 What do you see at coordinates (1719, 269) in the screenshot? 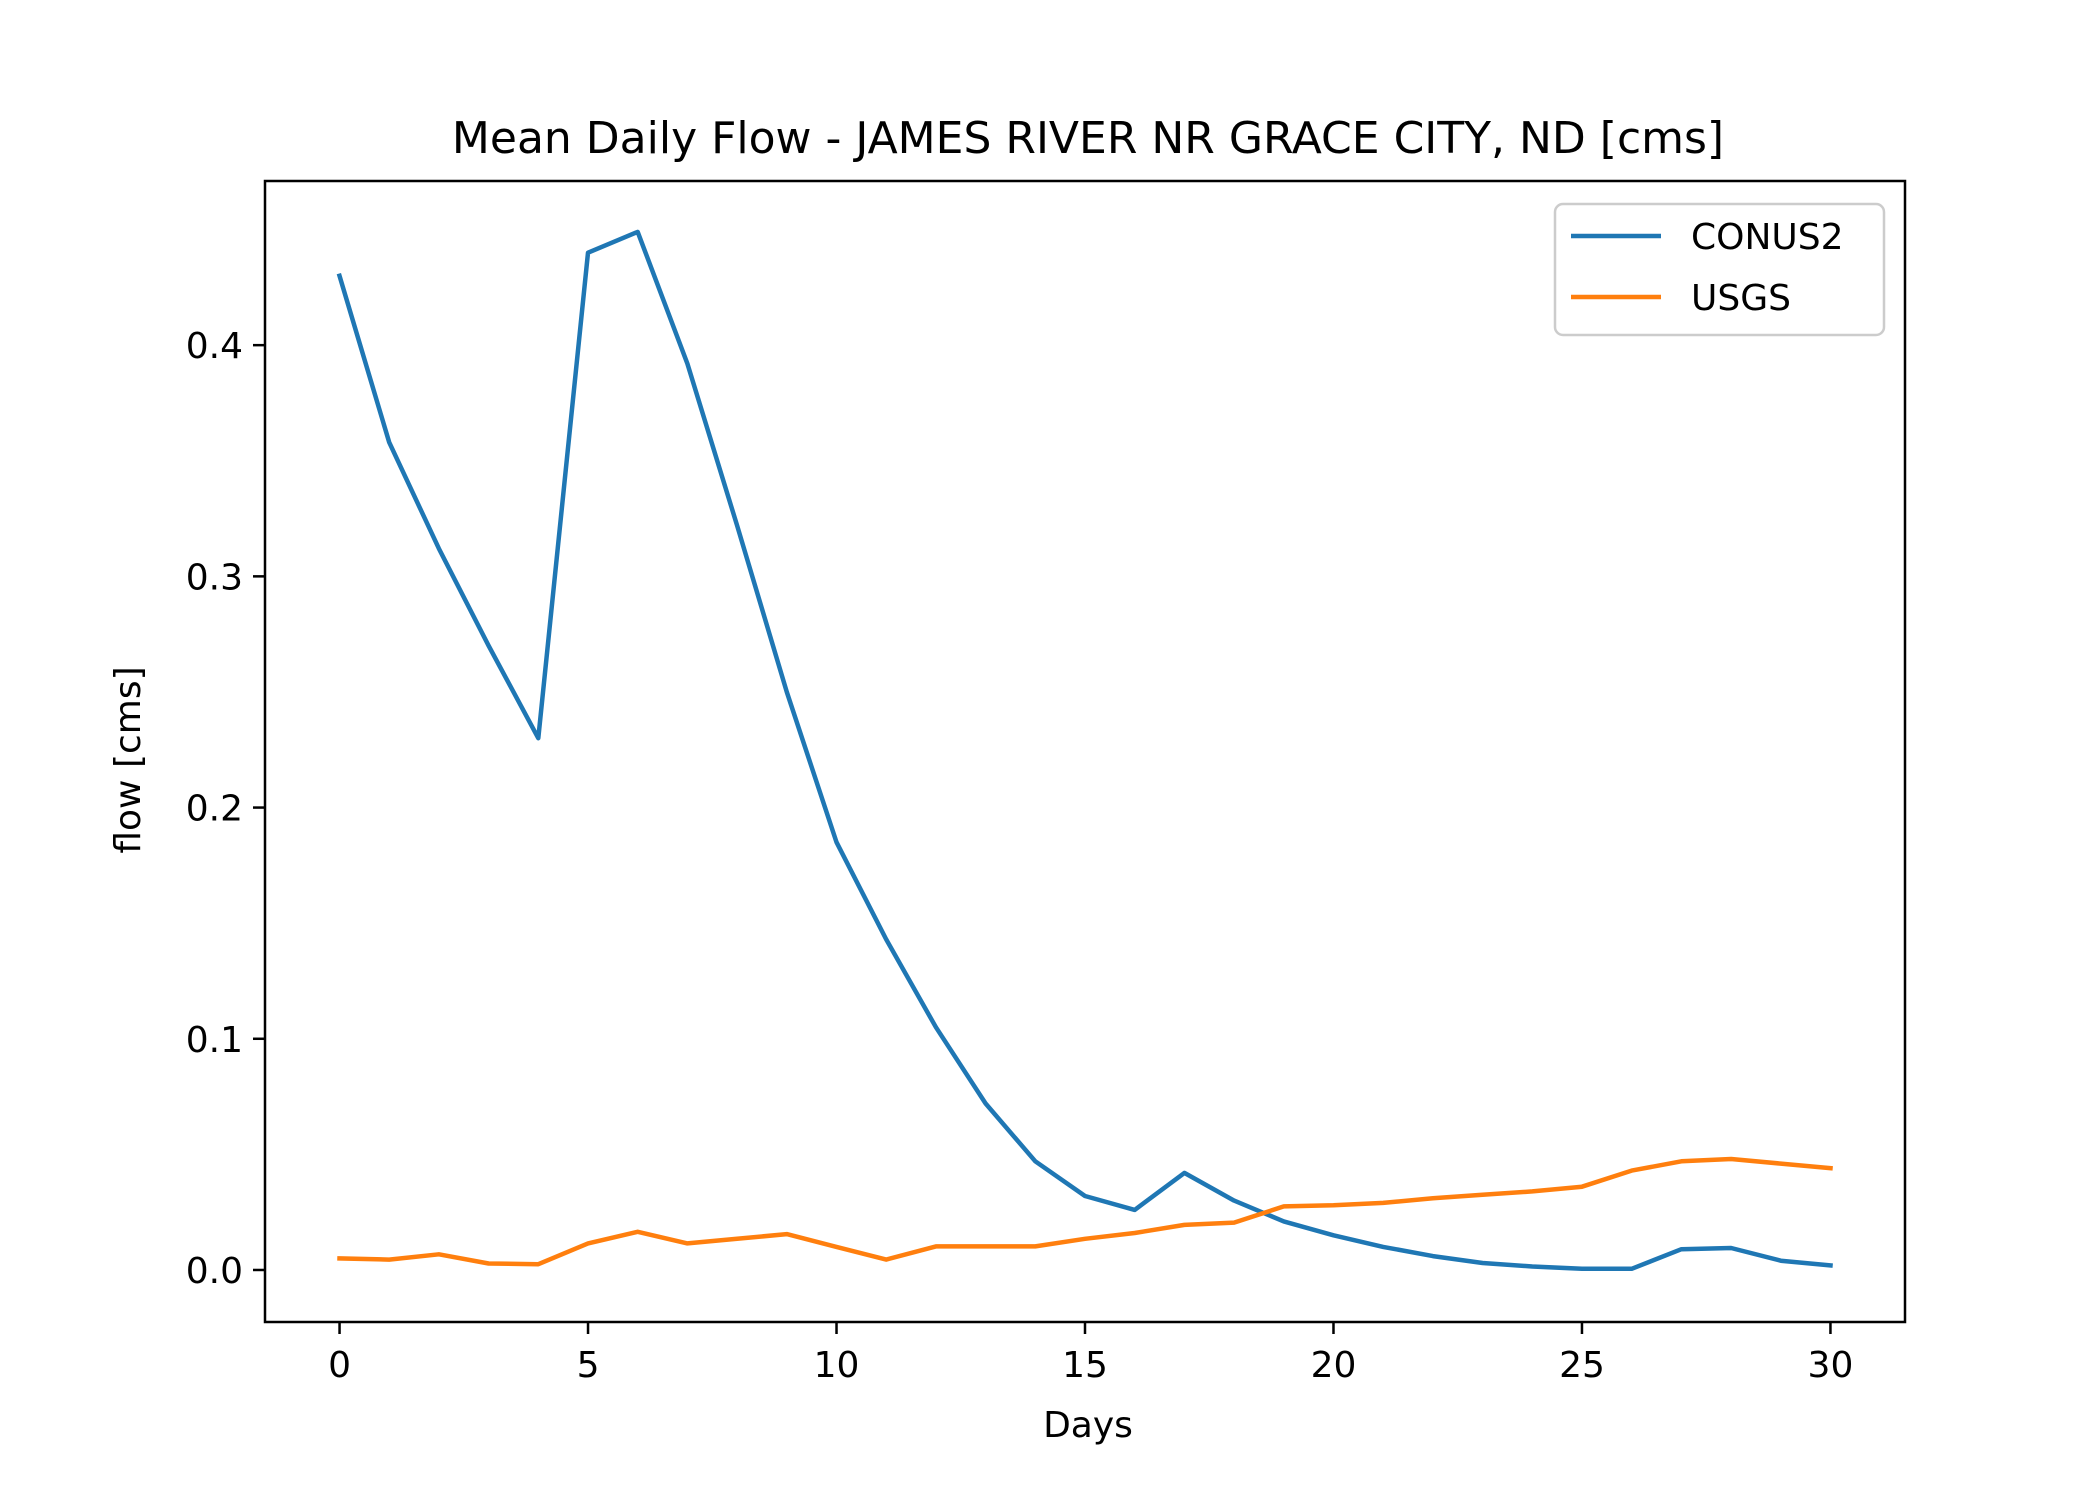
I see `legend: CONUS2 USGS` at bounding box center [1719, 269].